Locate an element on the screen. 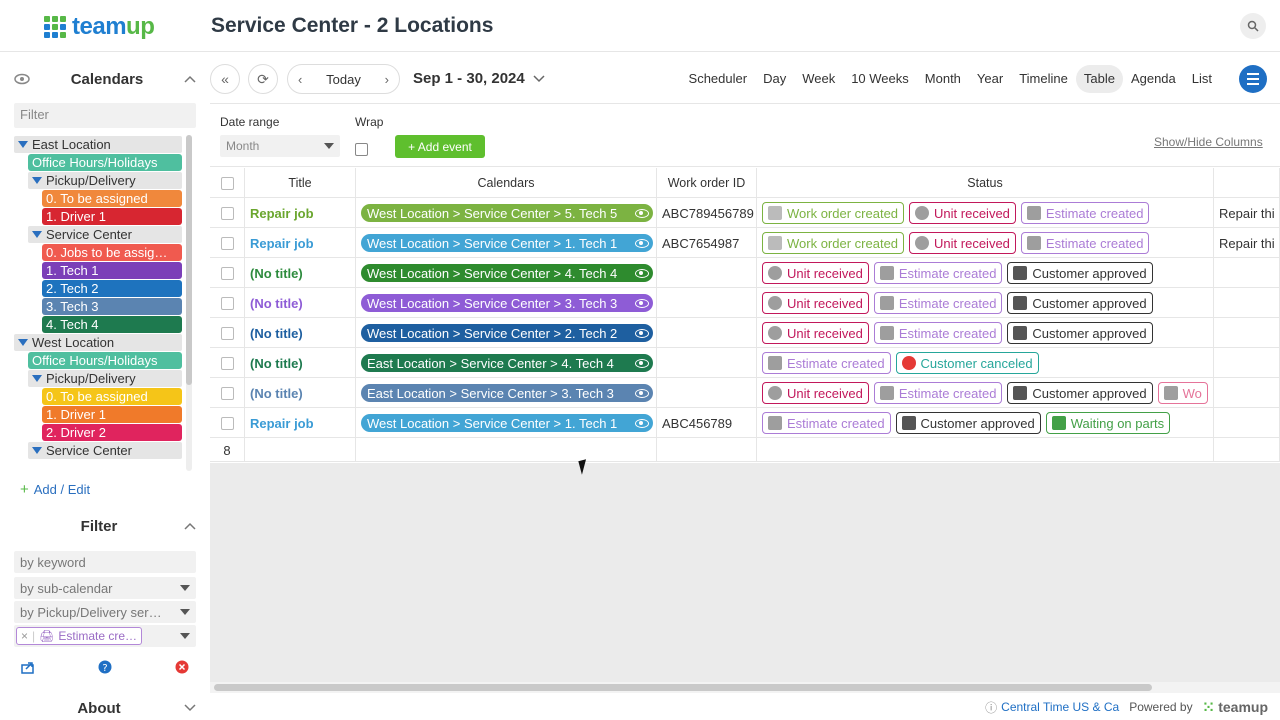 Image resolution: width=1280 pixels, height=720 pixels. footer-brand: ⁙ teamup is located at coordinates (1235, 706).